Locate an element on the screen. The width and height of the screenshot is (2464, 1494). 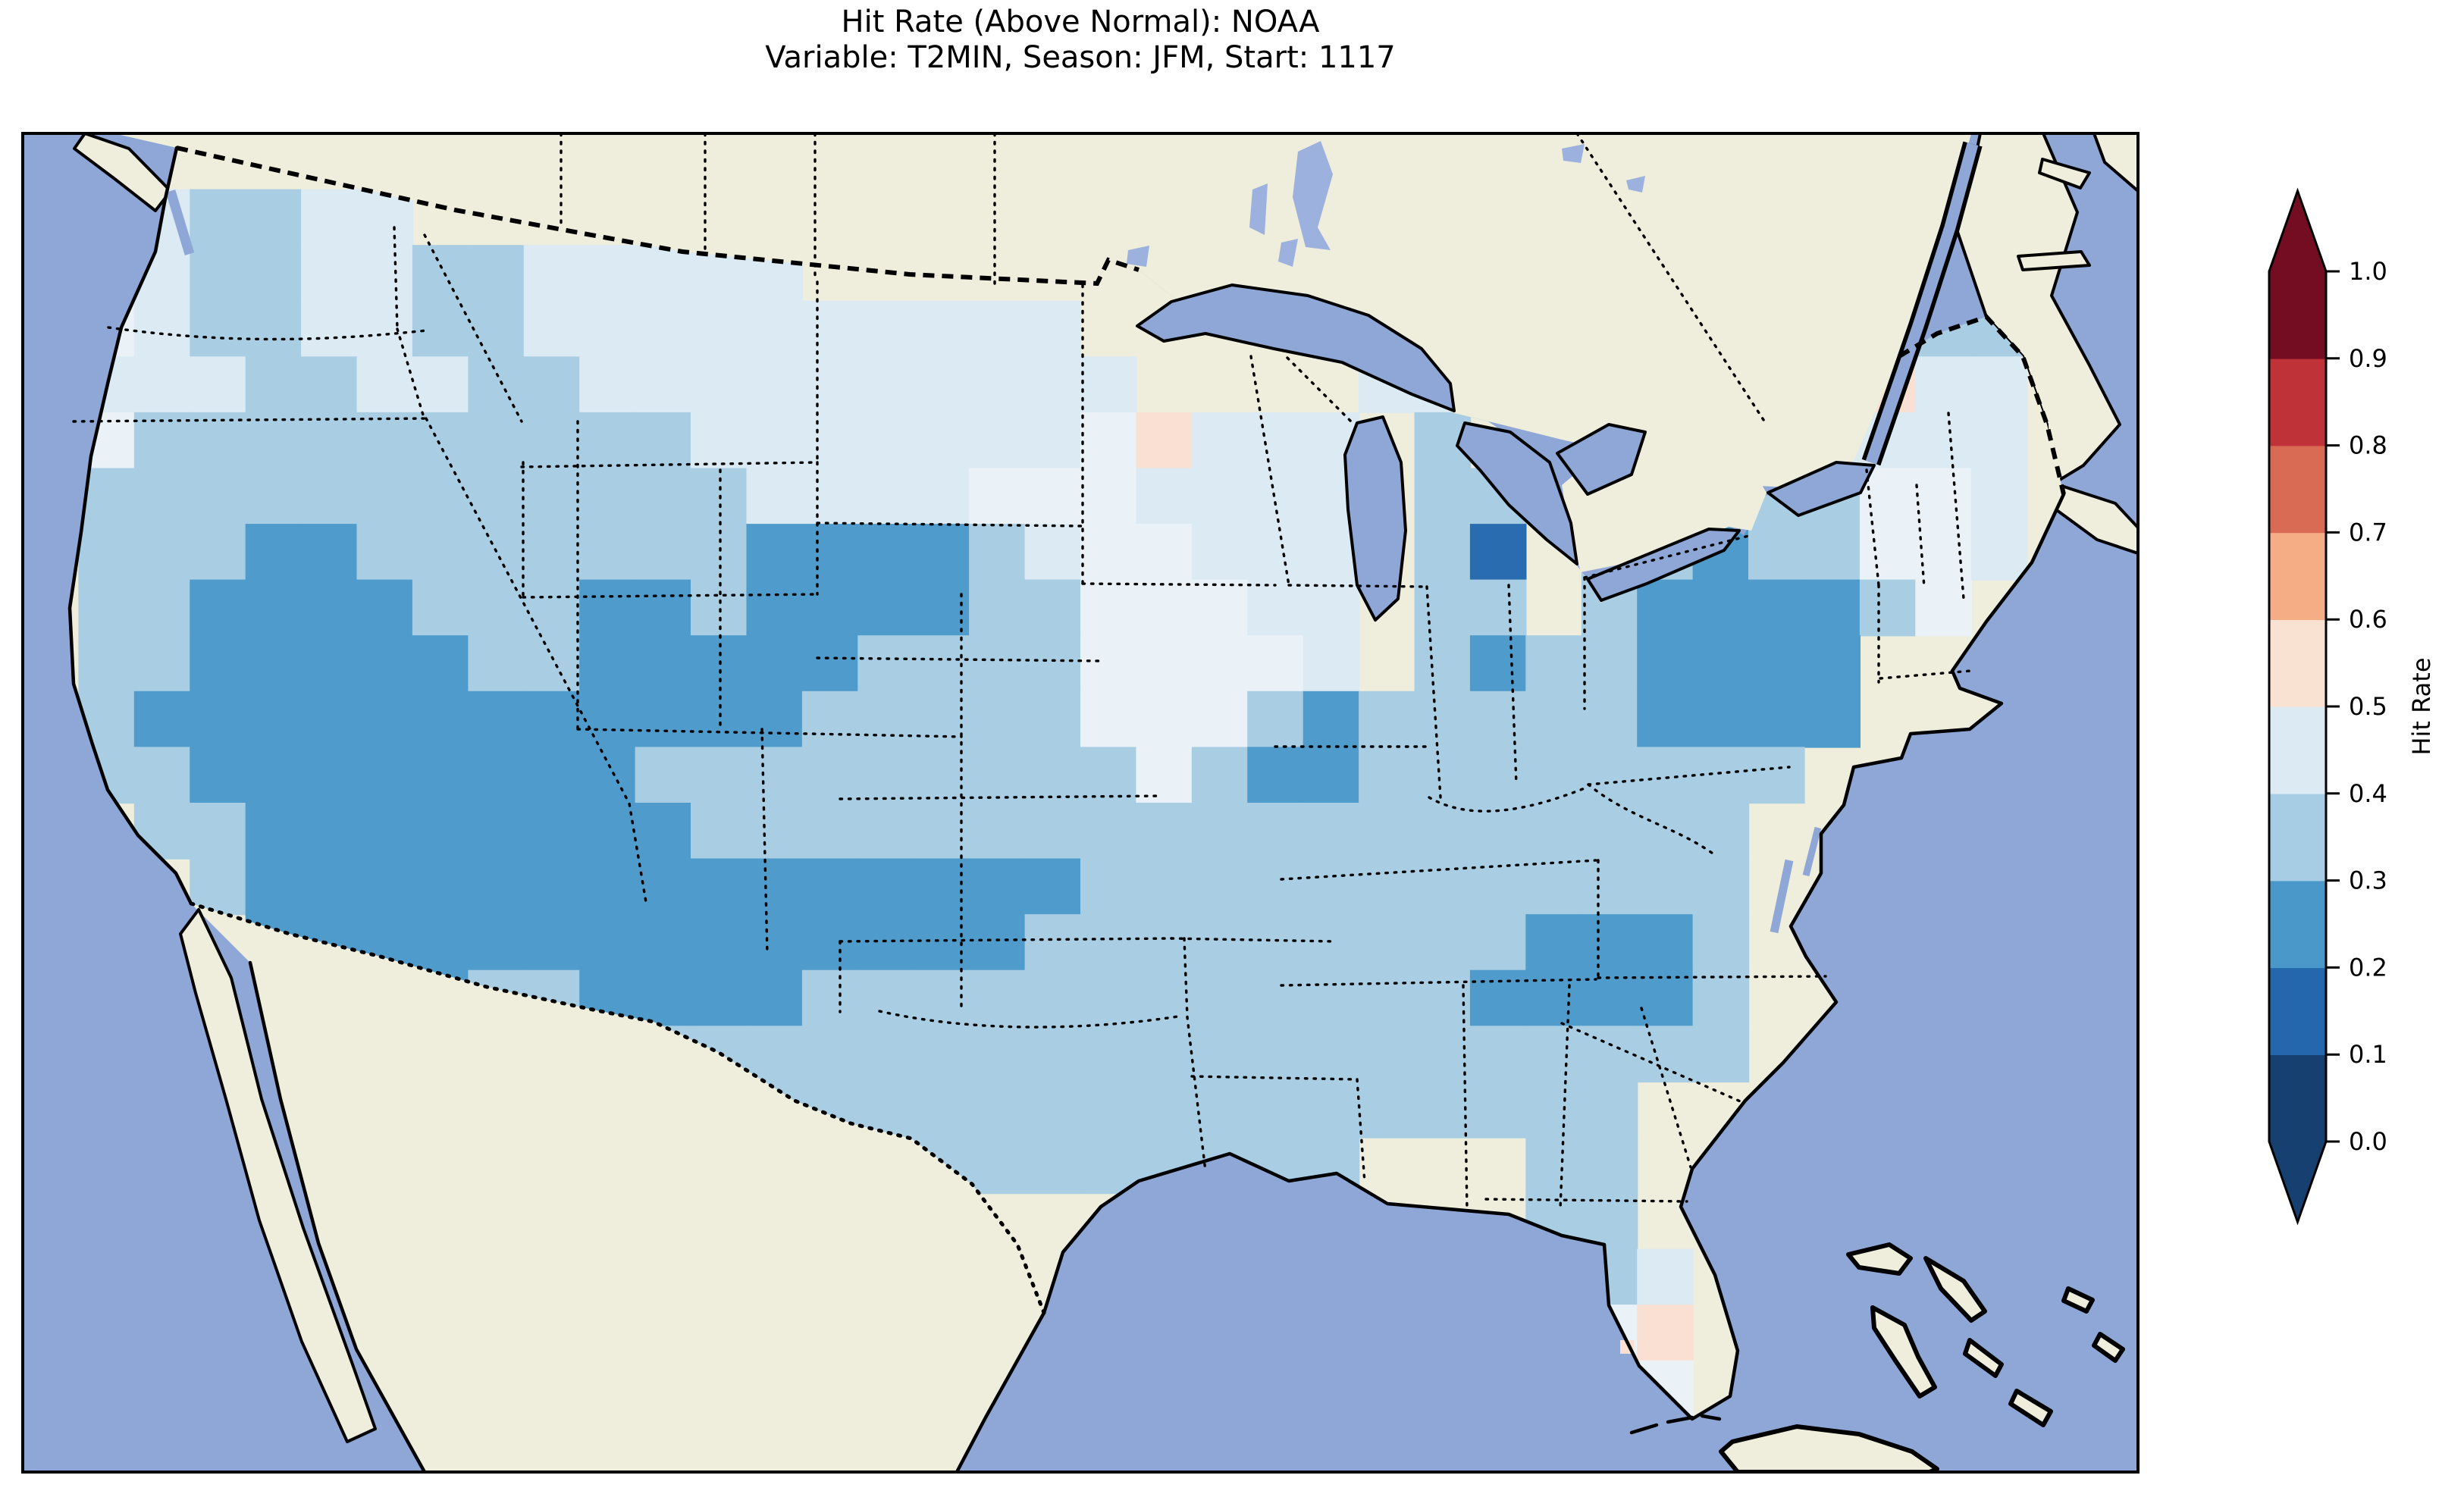
colorbar-tick-label: 0.8 is located at coordinates (2368, 445).